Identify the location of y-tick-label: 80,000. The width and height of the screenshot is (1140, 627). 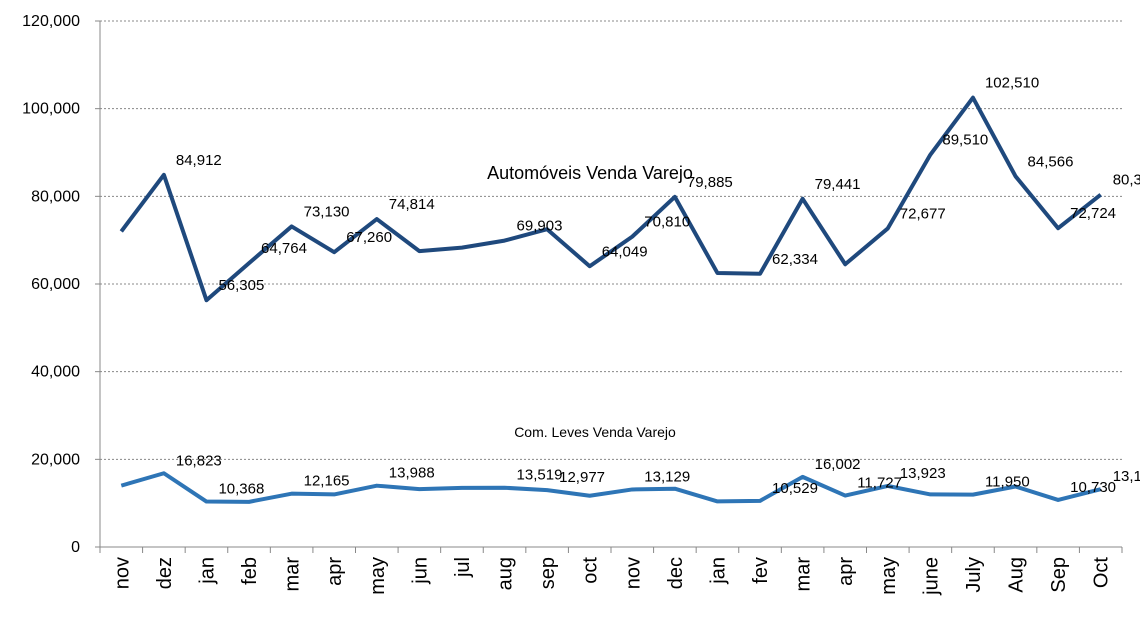
(55, 196).